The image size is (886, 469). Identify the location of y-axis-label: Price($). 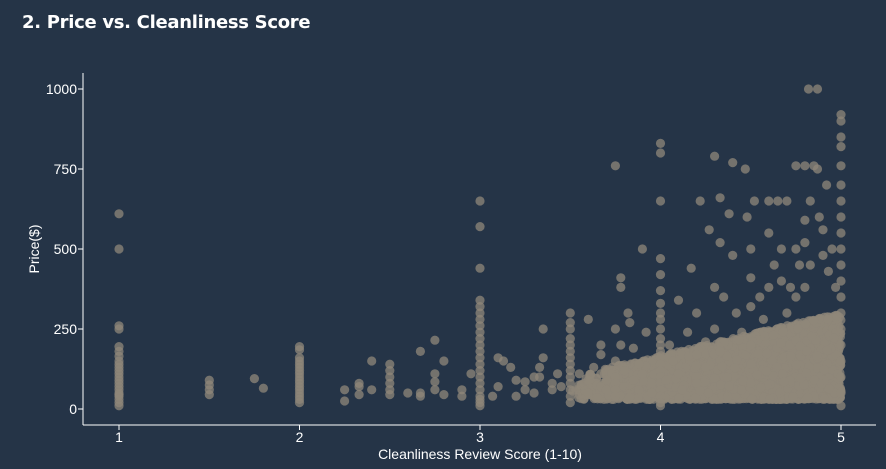
(34, 248).